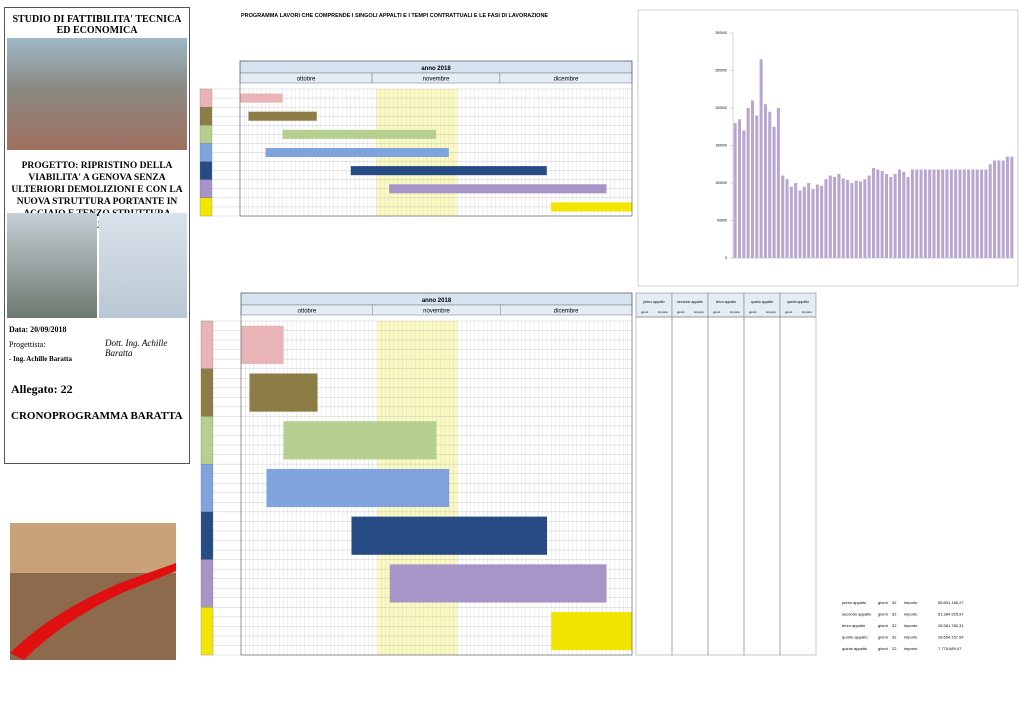 This screenshot has width=1024, height=707. What do you see at coordinates (854, 602) in the screenshot?
I see `summary-name: primo appalto` at bounding box center [854, 602].